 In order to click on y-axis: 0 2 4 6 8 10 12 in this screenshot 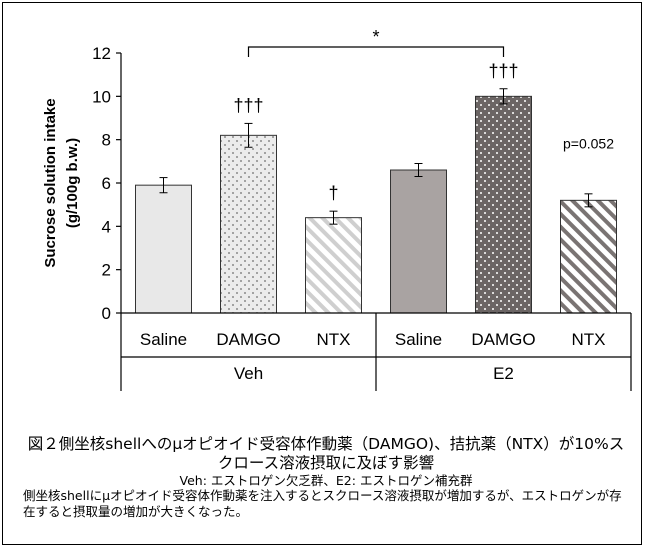, I will do `click(107, 183)`.